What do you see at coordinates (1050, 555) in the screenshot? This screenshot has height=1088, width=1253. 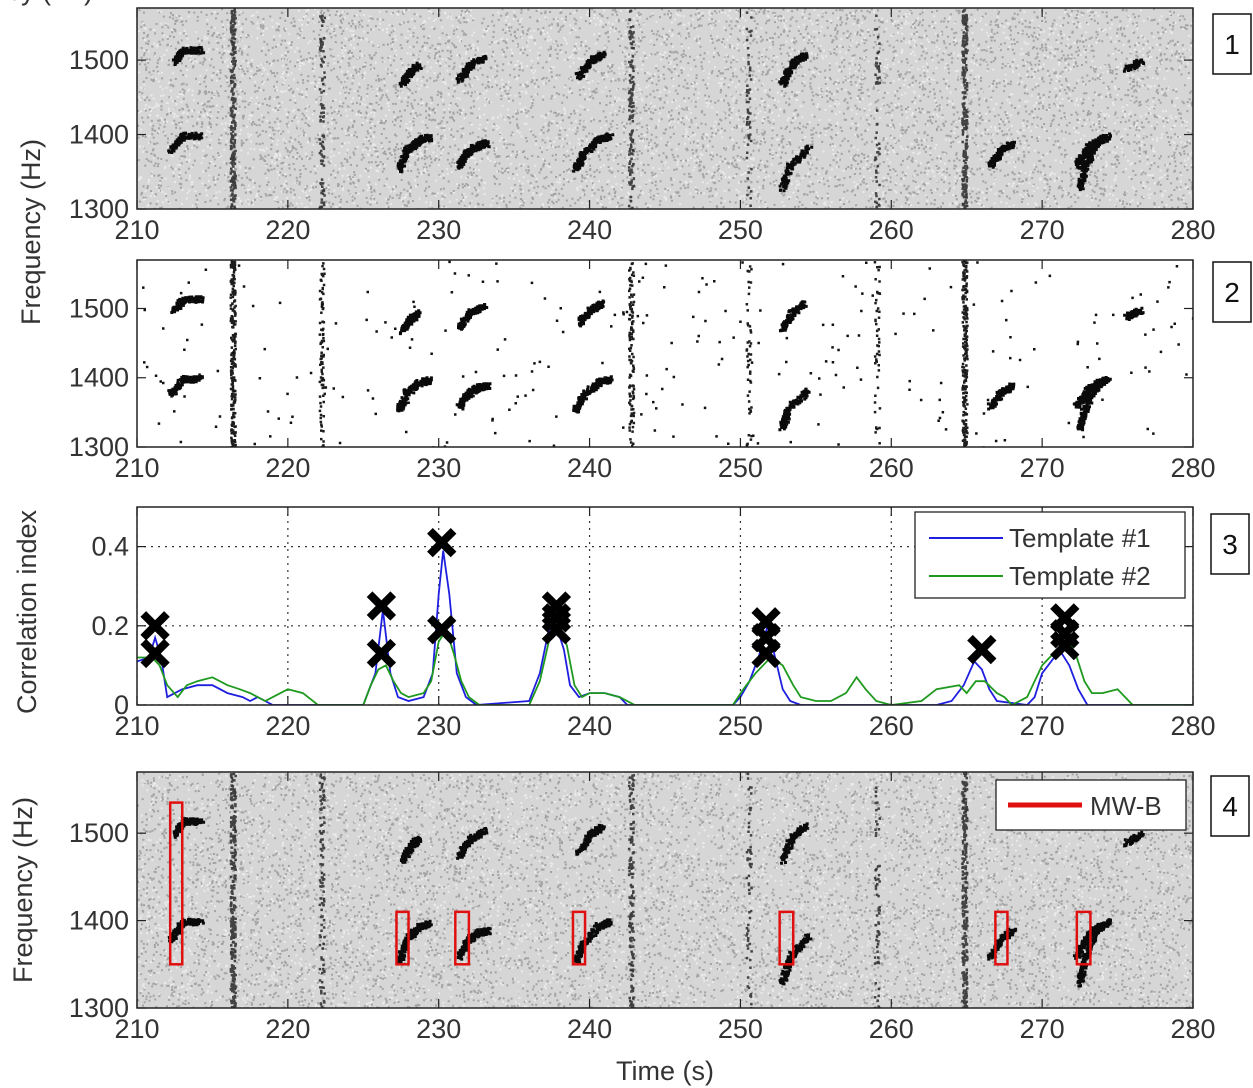 I see `legend: Template #1 Template #2` at bounding box center [1050, 555].